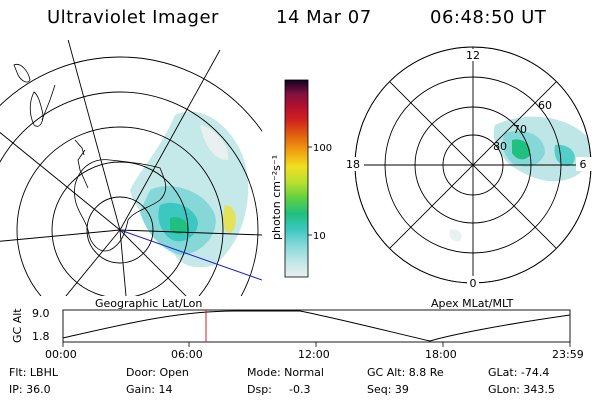 The height and width of the screenshot is (400, 600). I want to click on mlt-label-6: 6, so click(583, 164).